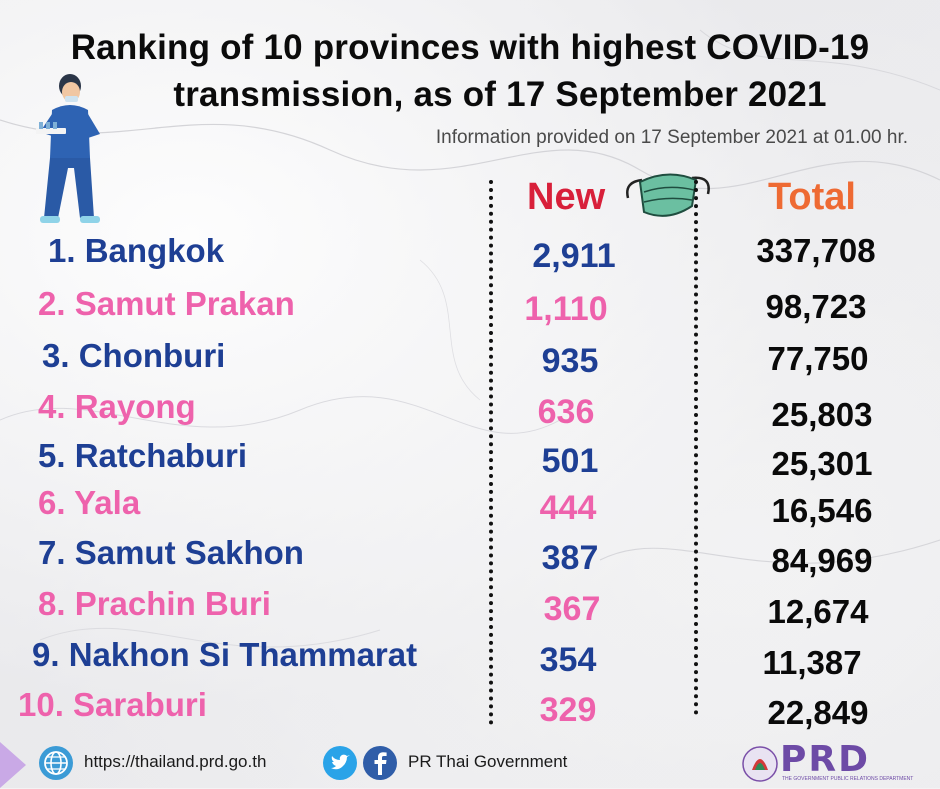 This screenshot has height=789, width=940. Describe the element at coordinates (822, 463) in the screenshot. I see `total-cases-value: 25,301` at that location.